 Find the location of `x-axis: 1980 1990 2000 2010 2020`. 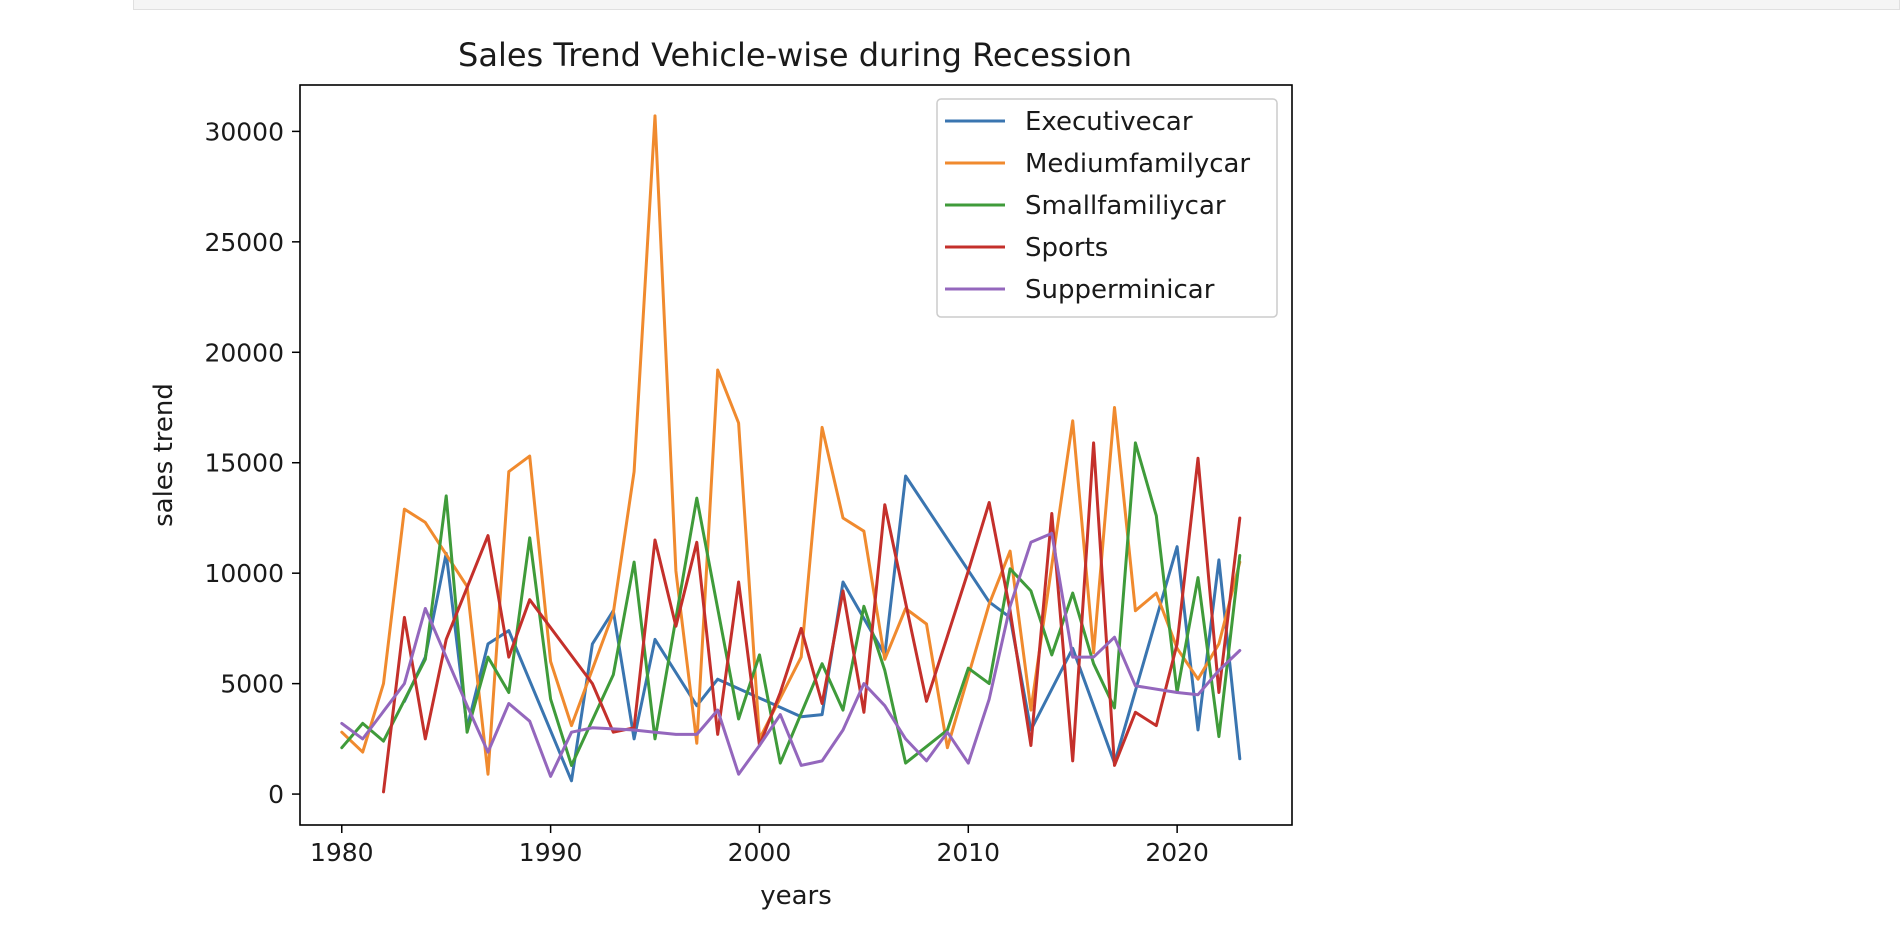

x-axis: 1980 1990 2000 2010 2020 is located at coordinates (759, 846).